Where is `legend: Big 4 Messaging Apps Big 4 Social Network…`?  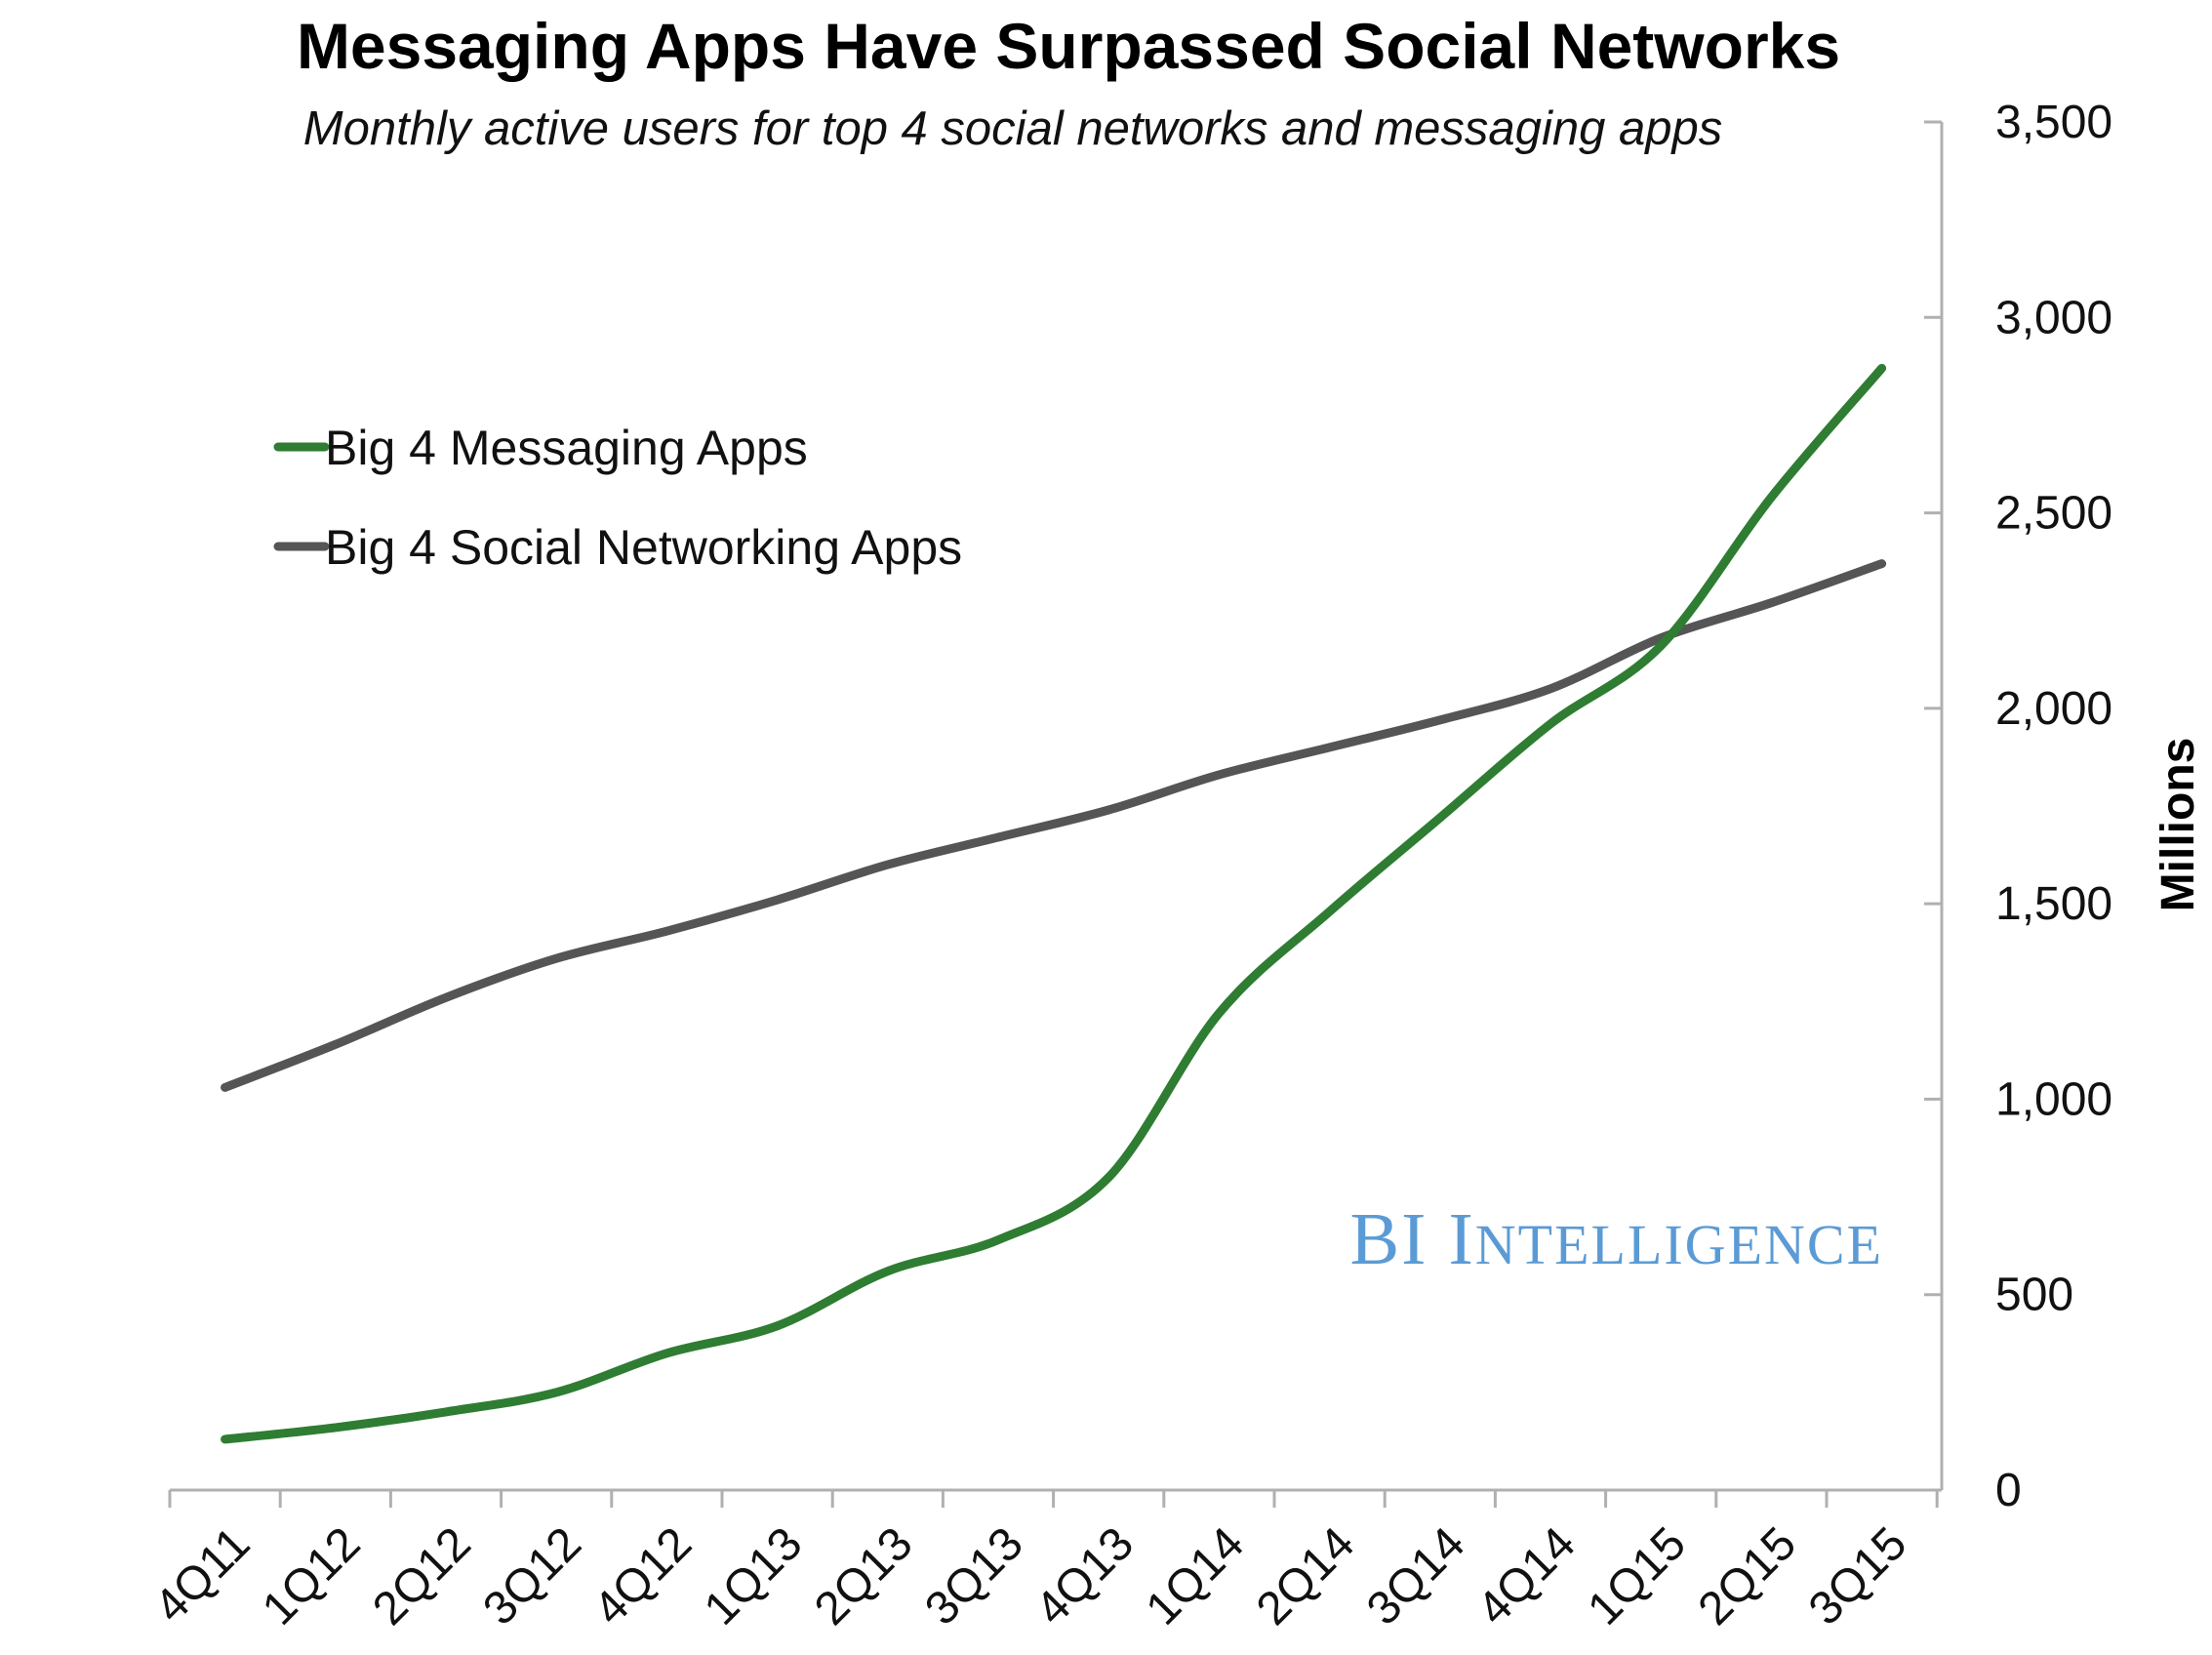
legend: Big 4 Messaging Apps Big 4 Social Network… is located at coordinates (617, 498).